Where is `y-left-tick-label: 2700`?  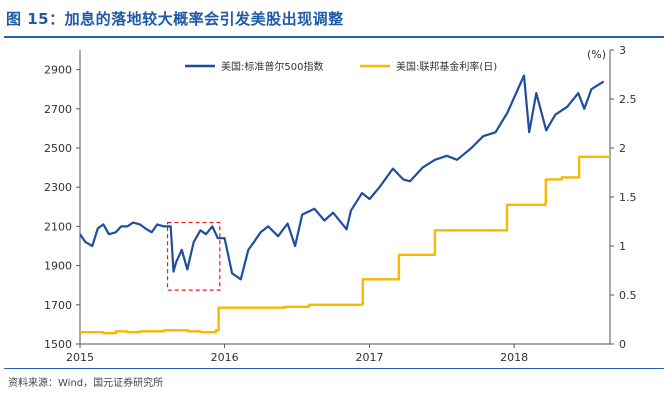
y-left-tick-label: 2700 is located at coordinates (58, 109).